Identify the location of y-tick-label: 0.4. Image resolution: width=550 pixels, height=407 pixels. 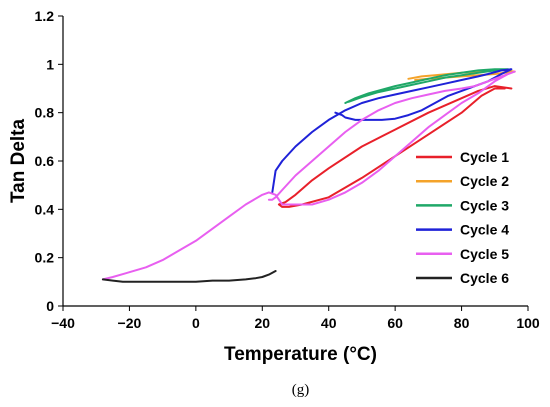
(45, 209).